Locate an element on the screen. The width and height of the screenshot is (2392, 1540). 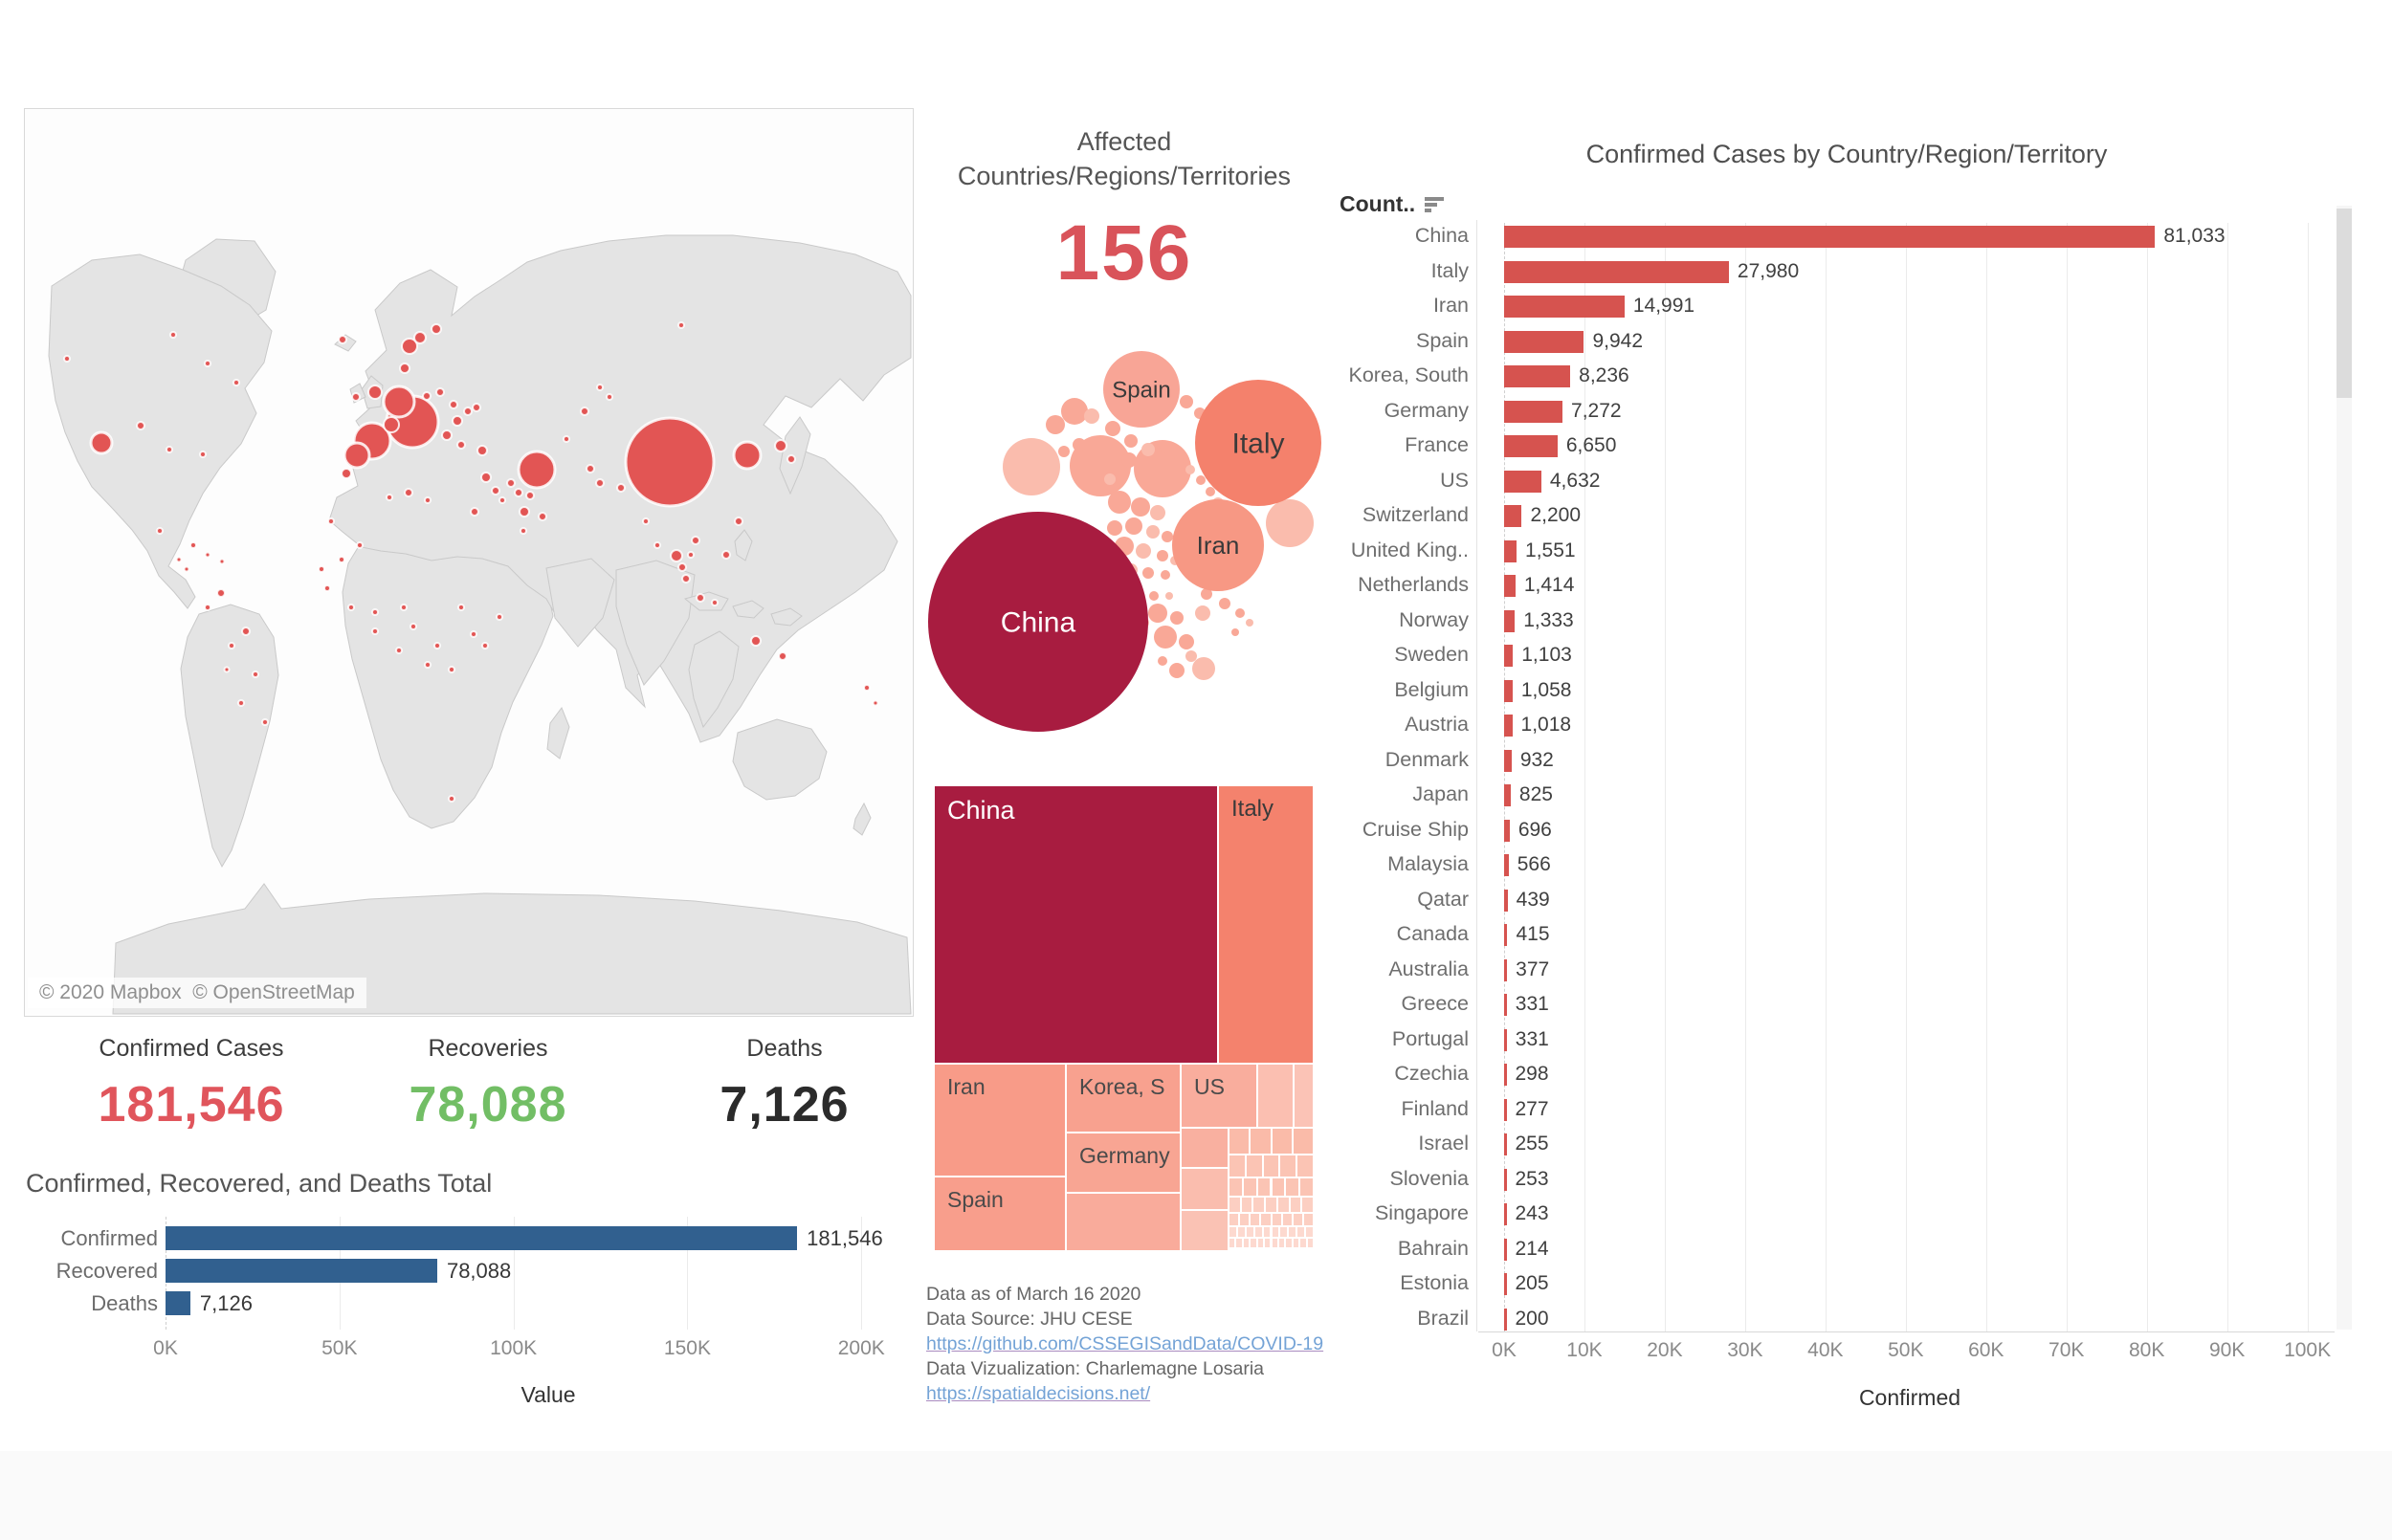
country-bar-row: Denmark 932 is located at coordinates (1836, 760).